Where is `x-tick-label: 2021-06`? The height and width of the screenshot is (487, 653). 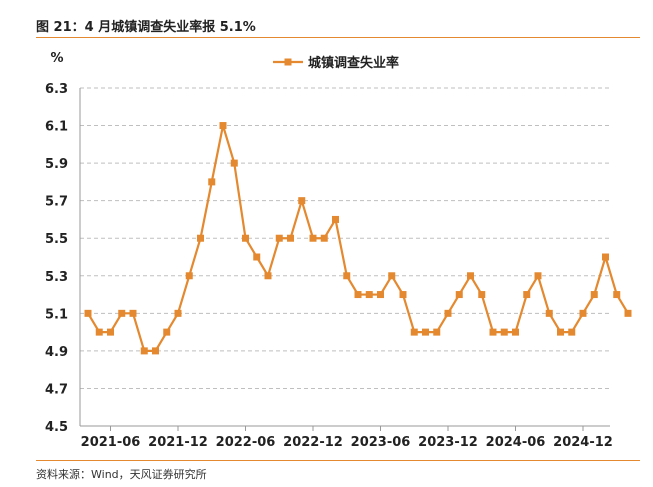 x-tick-label: 2021-06 is located at coordinates (111, 442).